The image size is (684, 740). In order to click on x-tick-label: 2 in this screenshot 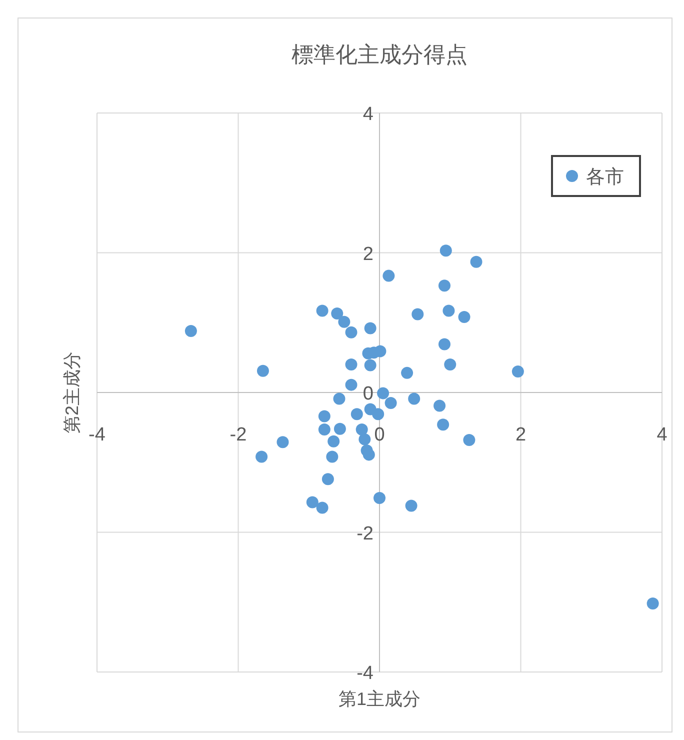, I will do `click(520, 435)`.